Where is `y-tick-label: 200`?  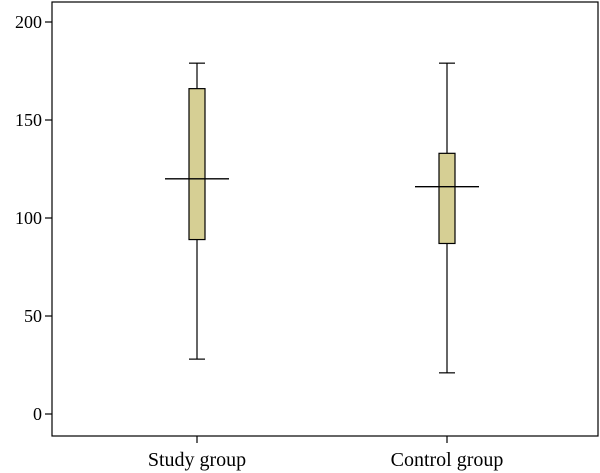 y-tick-label: 200 is located at coordinates (28, 22).